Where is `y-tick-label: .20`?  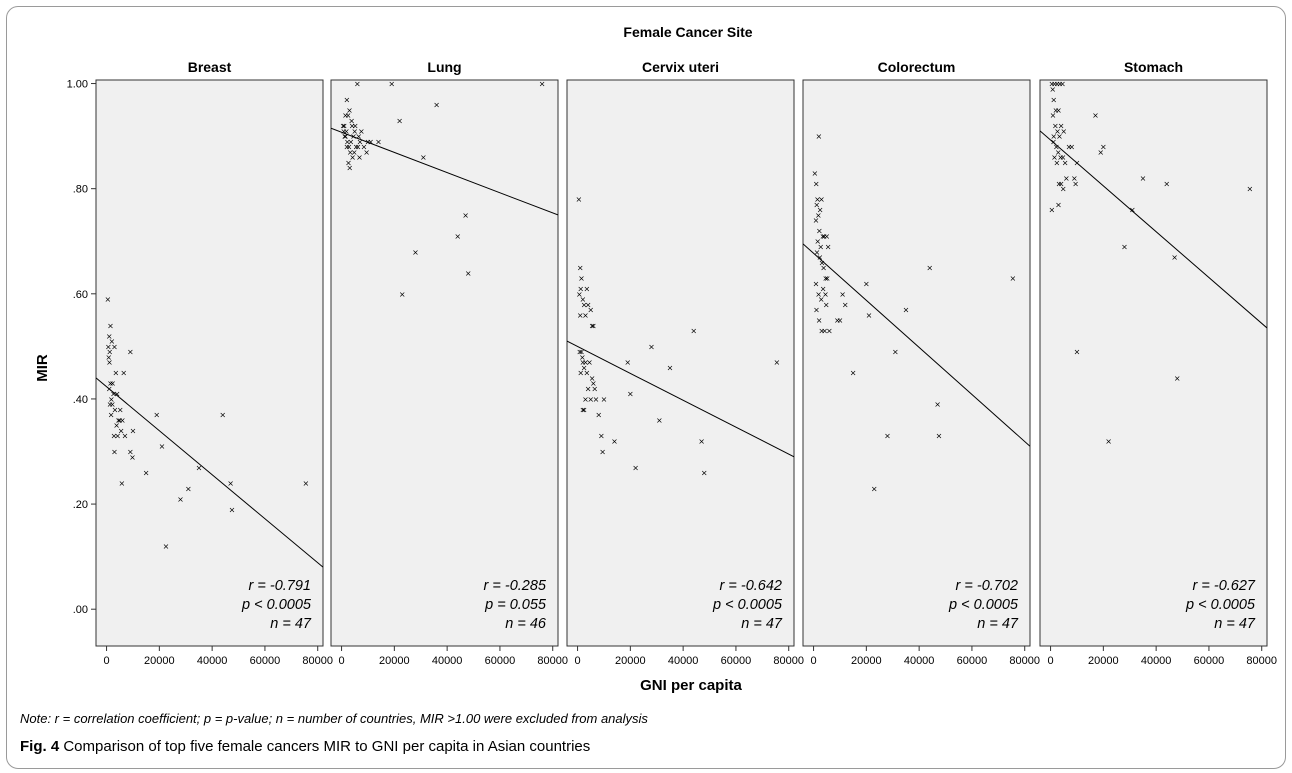 y-tick-label: .20 is located at coordinates (80, 505).